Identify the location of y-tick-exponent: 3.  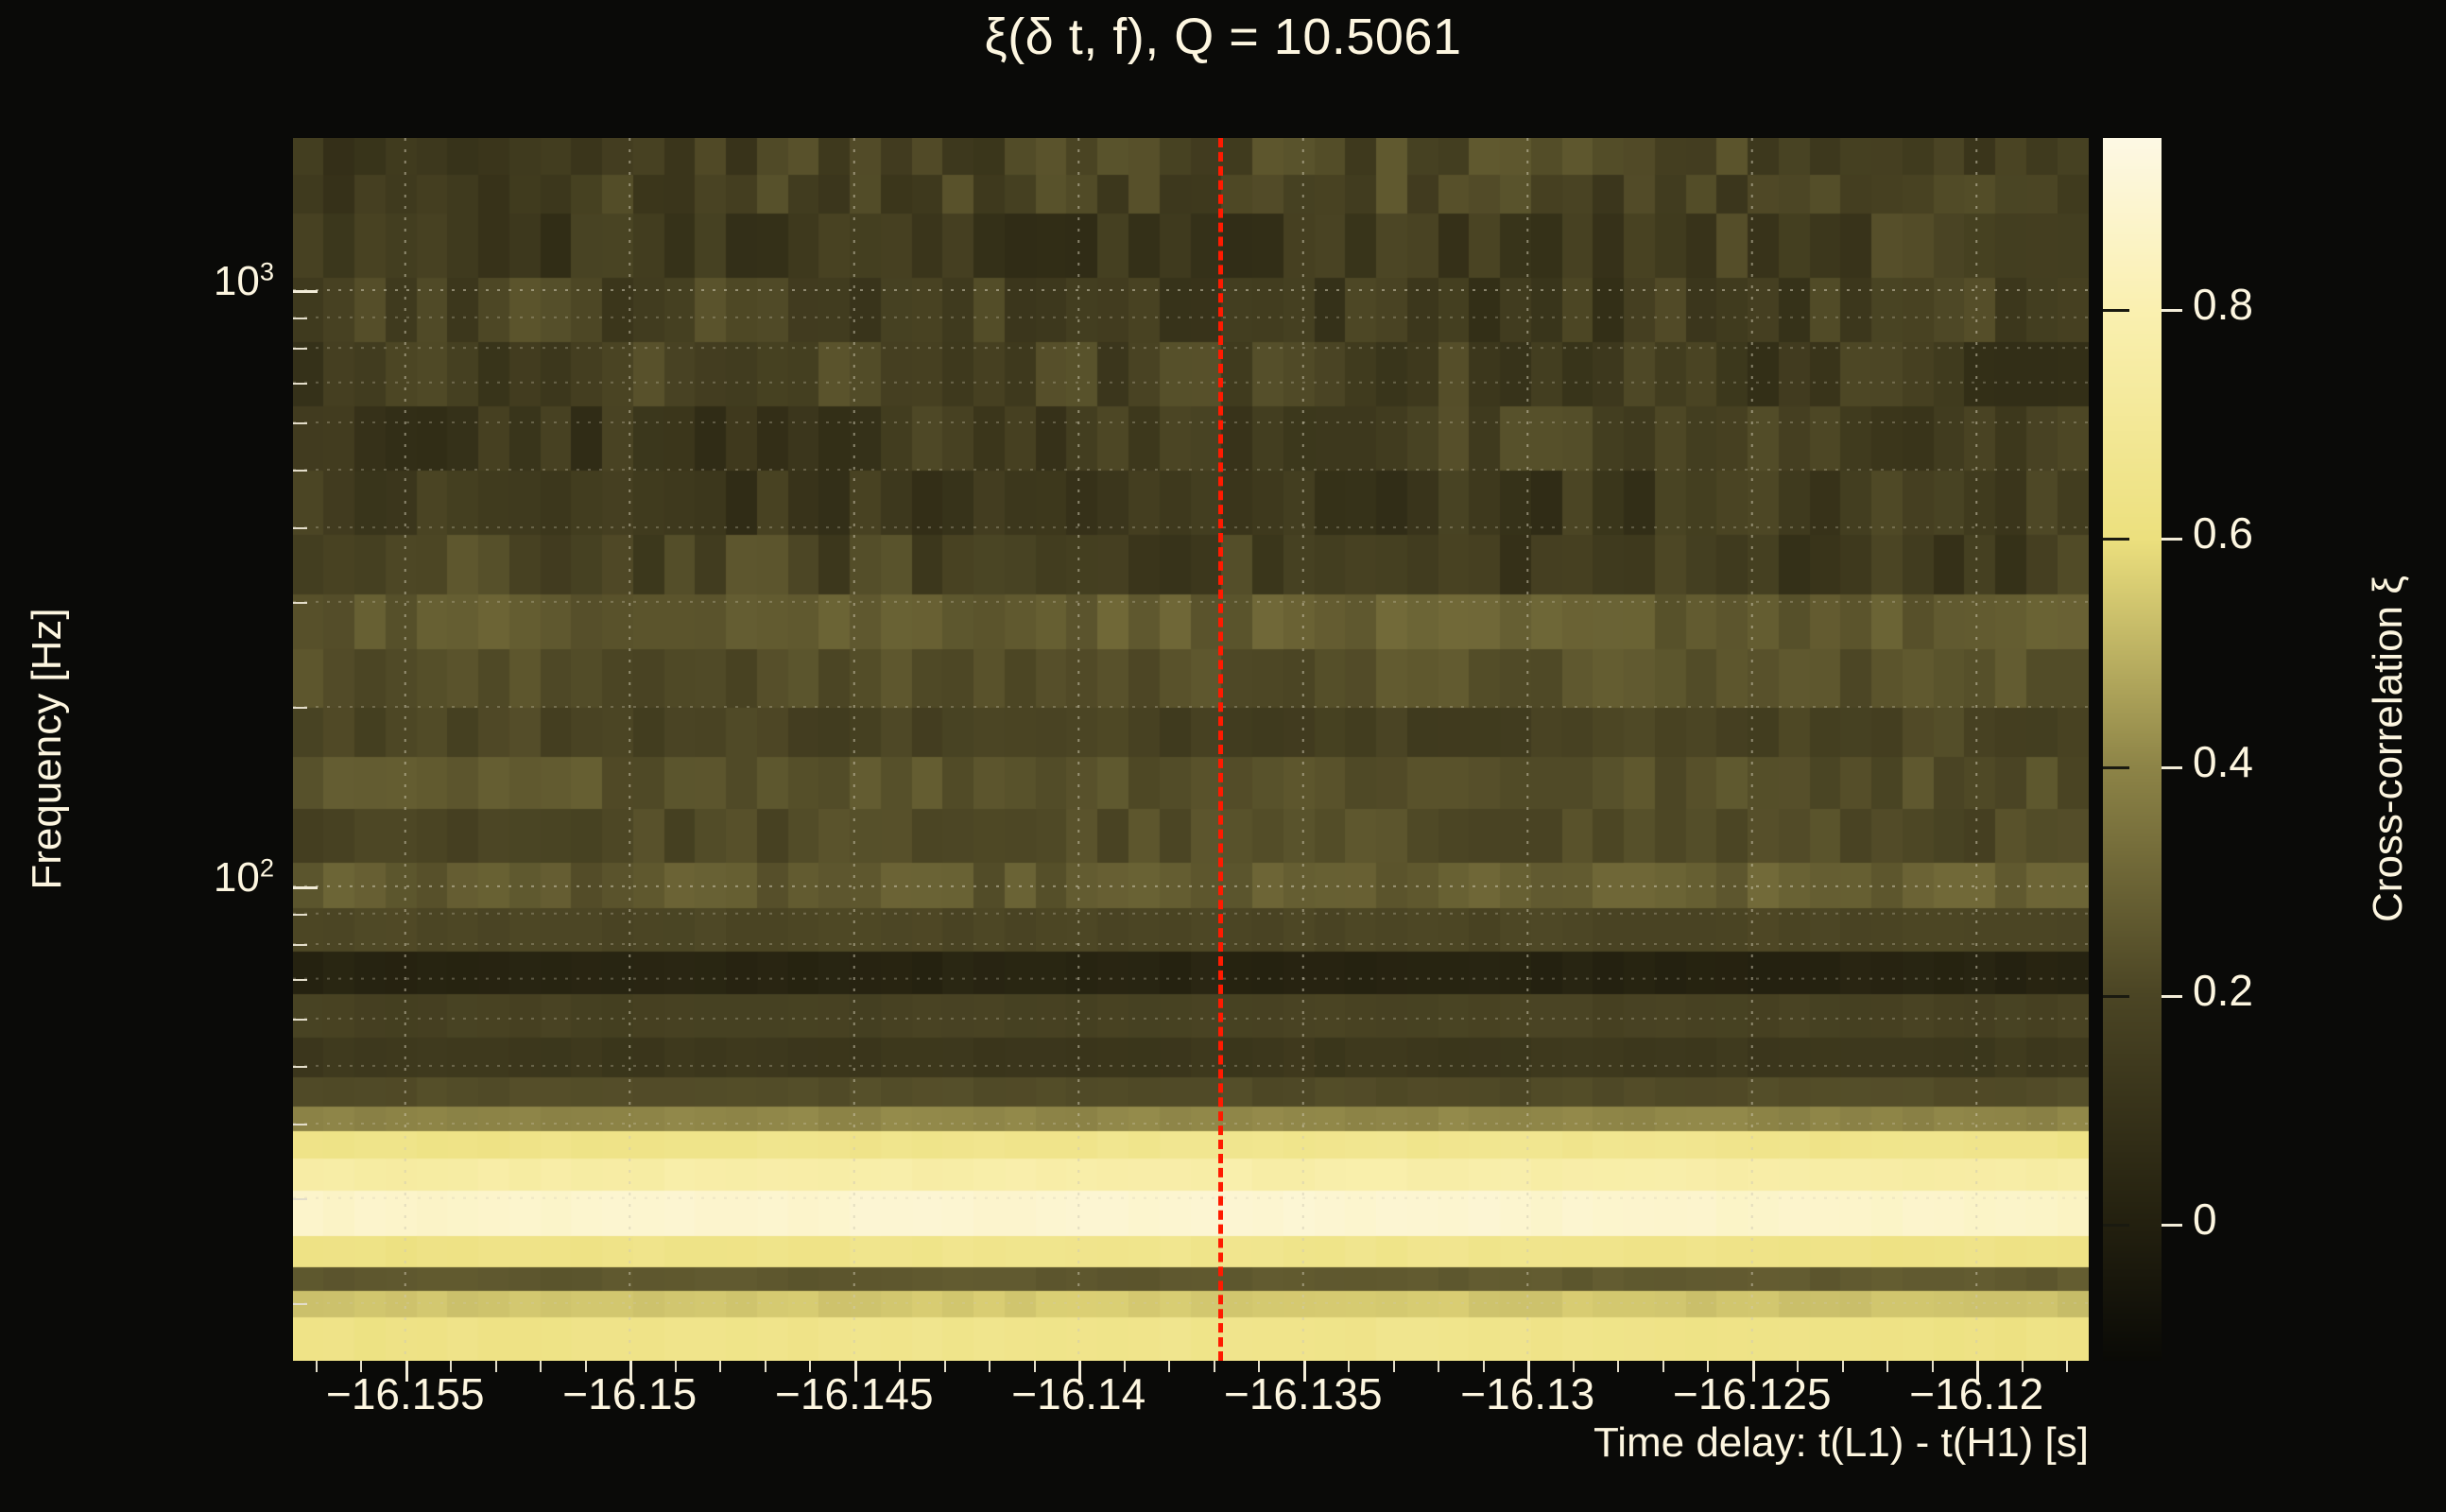
(266, 271).